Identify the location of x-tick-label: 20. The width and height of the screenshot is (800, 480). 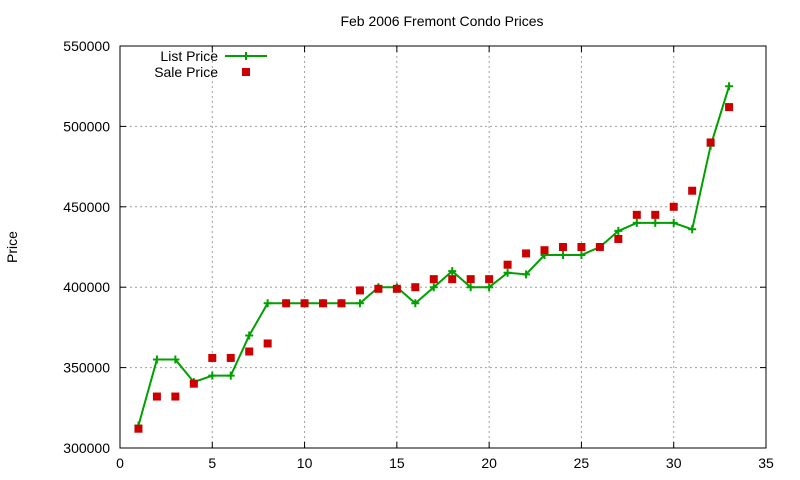
(489, 463).